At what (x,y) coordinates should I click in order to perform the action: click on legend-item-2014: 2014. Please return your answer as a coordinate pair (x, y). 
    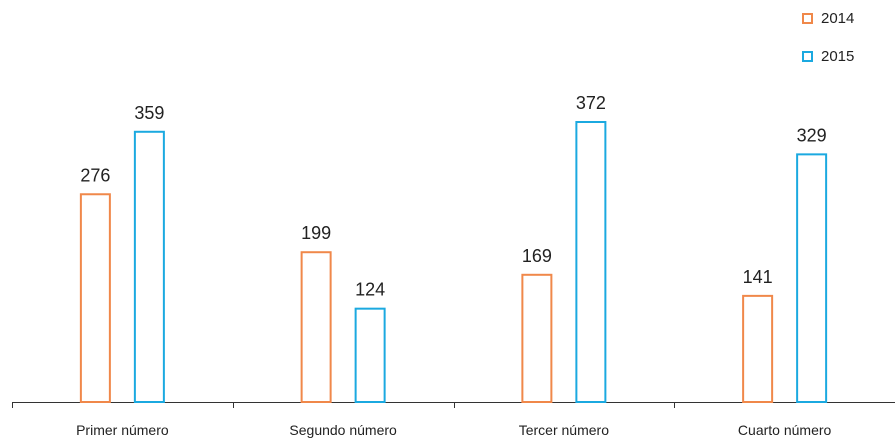
    Looking at the image, I should click on (828, 18).